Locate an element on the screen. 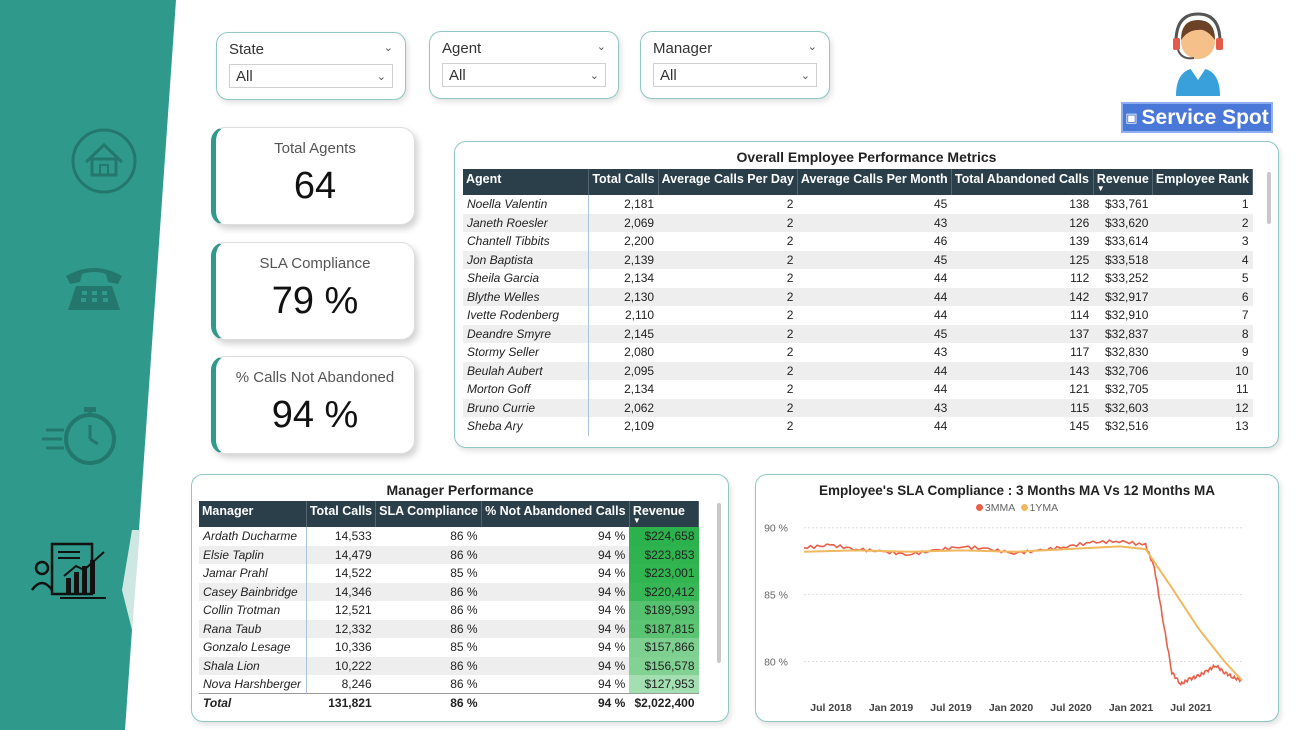  column-header: Agent is located at coordinates (526, 182).